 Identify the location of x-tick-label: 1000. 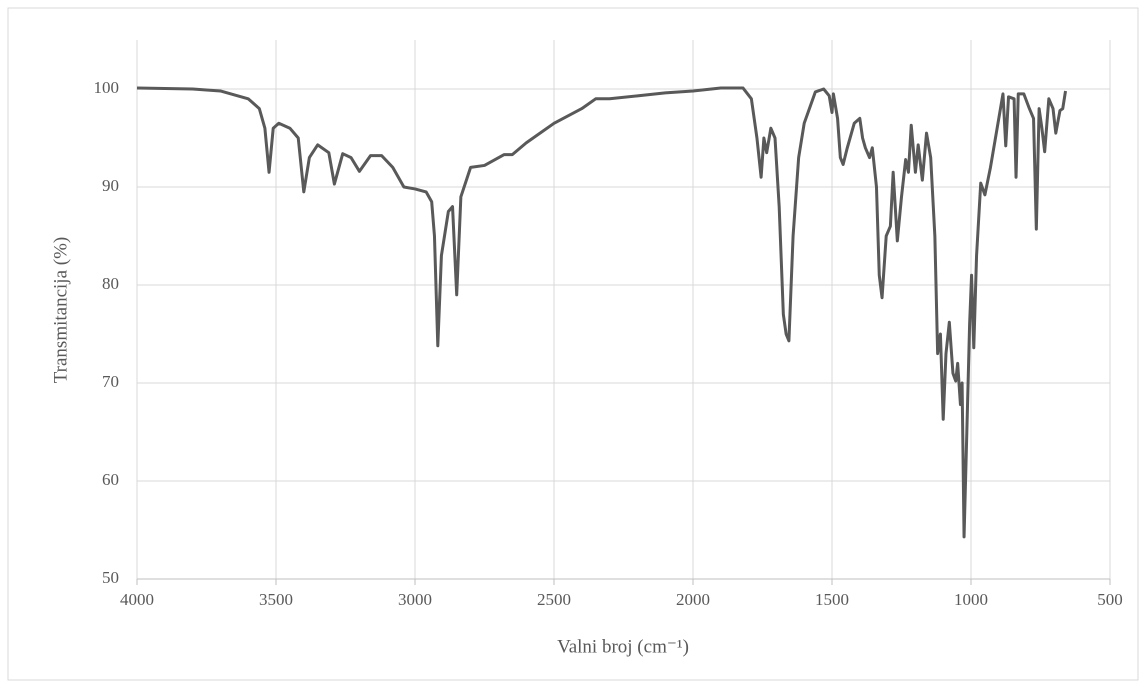
(971, 599).